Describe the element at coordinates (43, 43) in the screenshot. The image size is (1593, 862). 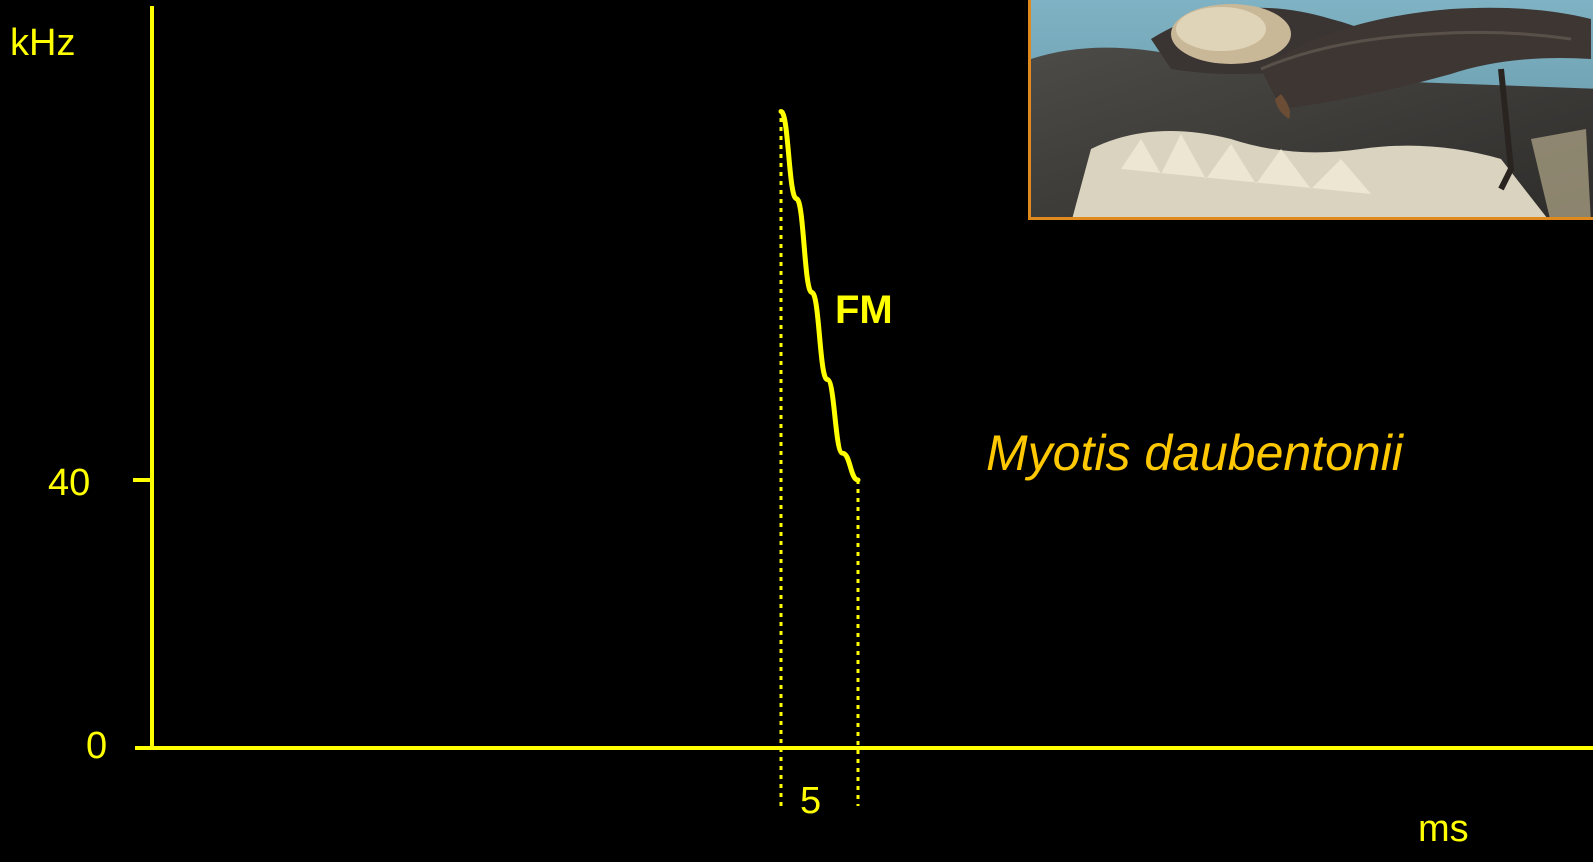
I see `y-axis-label: kHz` at that location.